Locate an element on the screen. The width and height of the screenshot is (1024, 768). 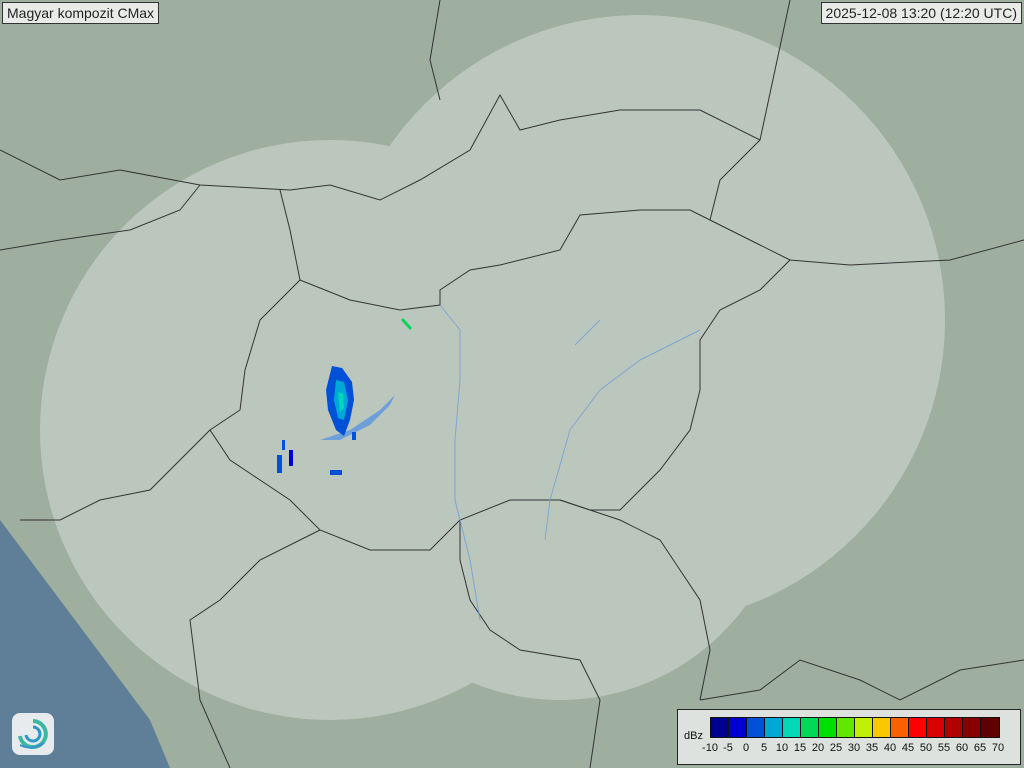
legend-tick-label: 20 is located at coordinates (818, 748).